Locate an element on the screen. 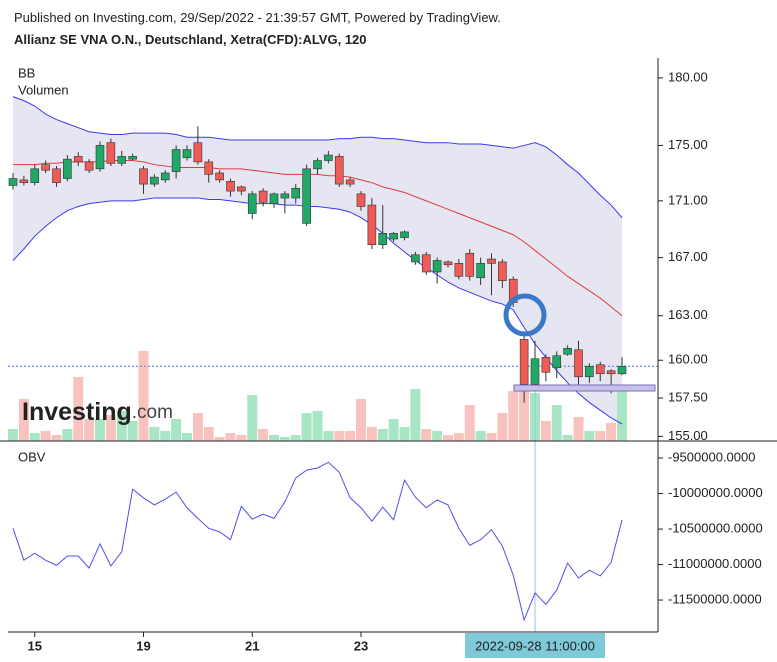 The image size is (777, 662). y-tick-label: 180.00 is located at coordinates (688, 76).